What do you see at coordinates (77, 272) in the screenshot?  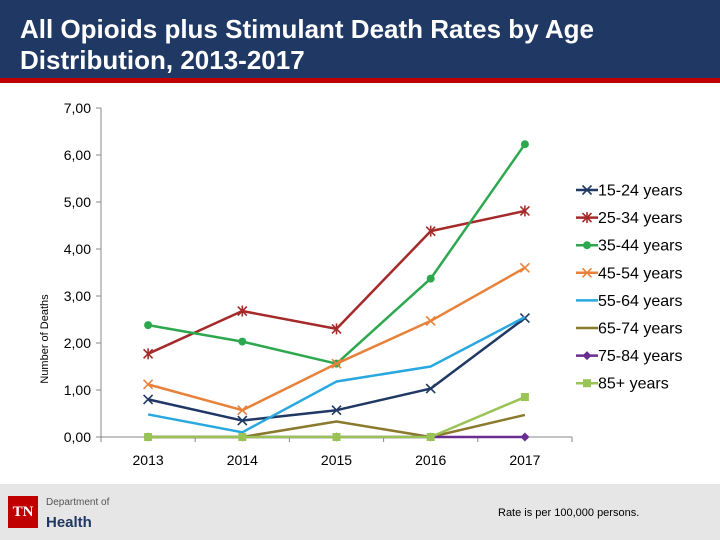 I see `y-axis-labels: 0,00 1,00 2,00 3,00 4,00 5,00 6,00 7,00` at bounding box center [77, 272].